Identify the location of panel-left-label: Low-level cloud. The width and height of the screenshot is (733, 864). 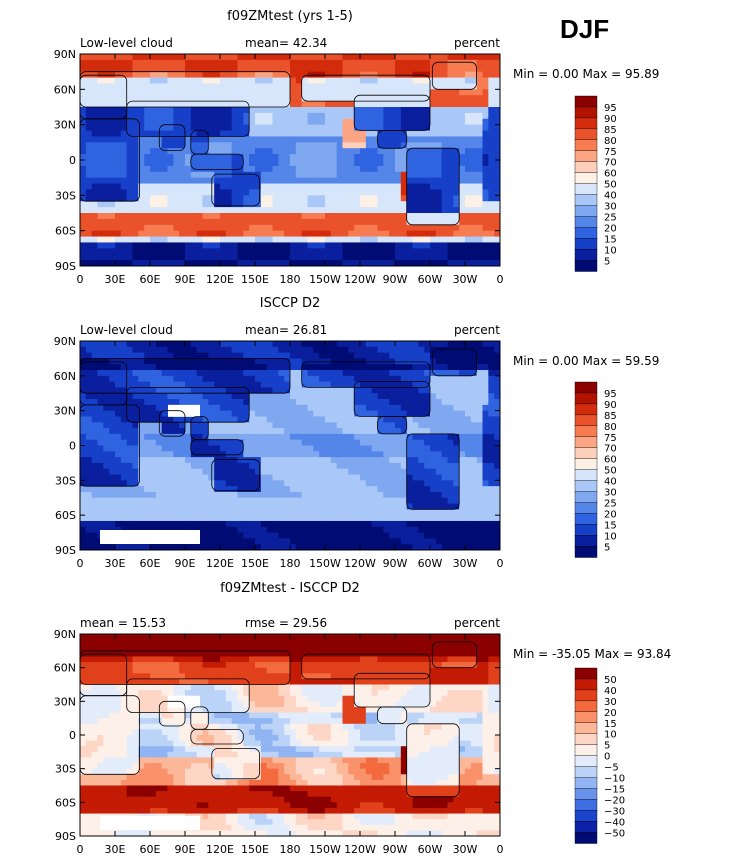
(126, 330).